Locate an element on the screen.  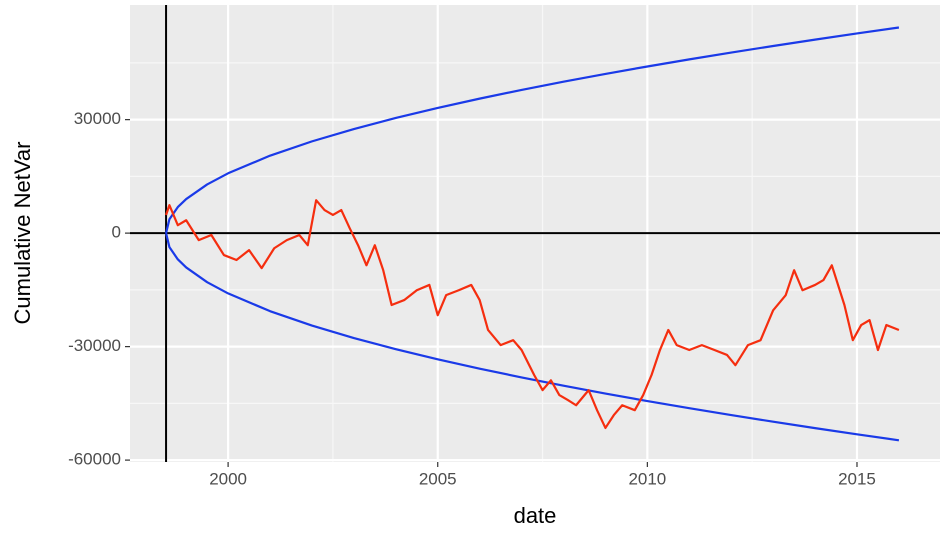
y-tick-label: -60000 is located at coordinates (94, 459).